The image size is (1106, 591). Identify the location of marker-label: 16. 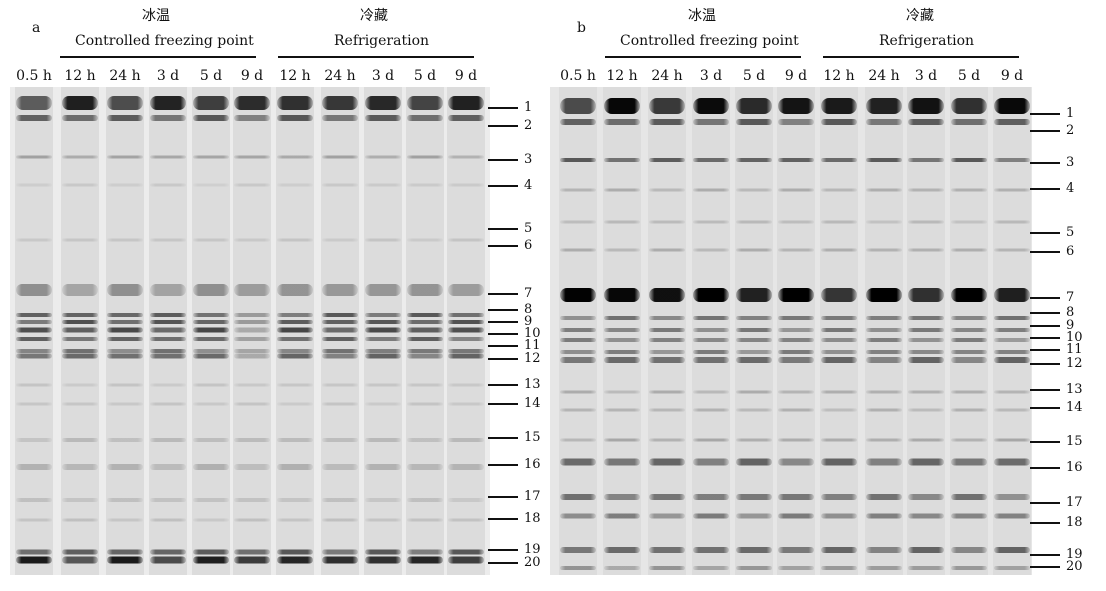
(1074, 467).